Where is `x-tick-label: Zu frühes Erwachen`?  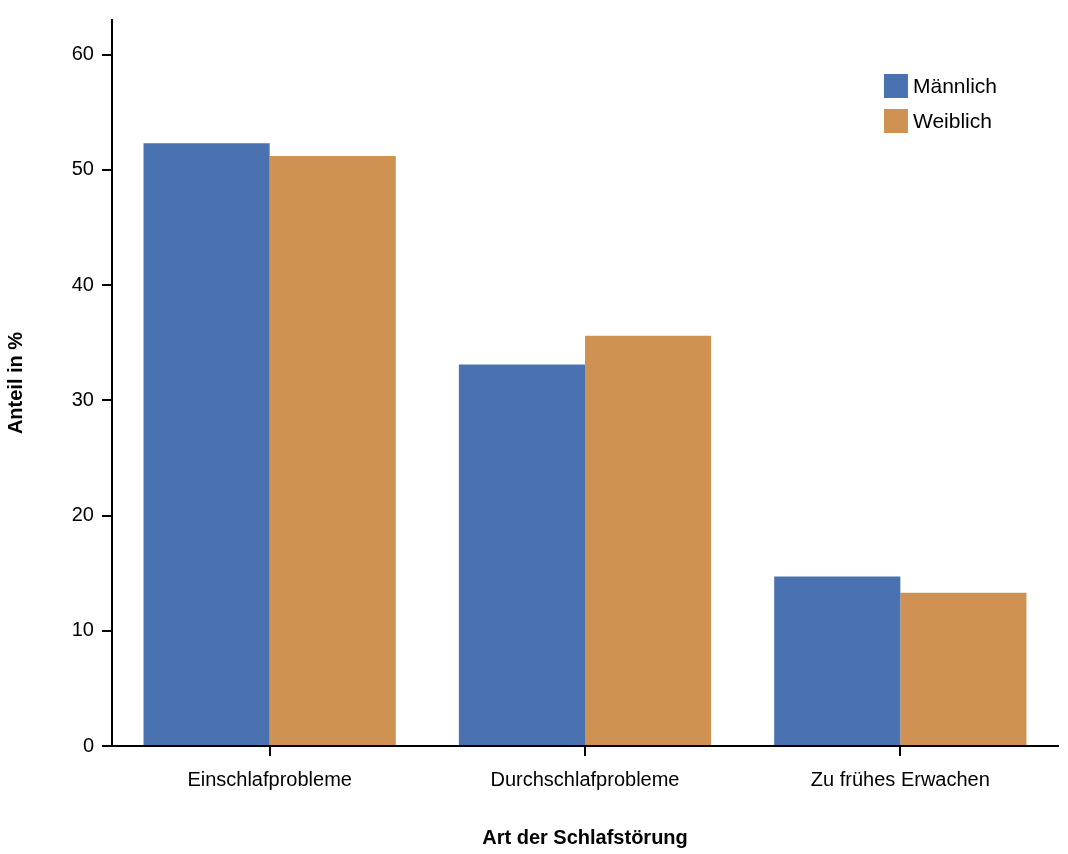
x-tick-label: Zu frühes Erwachen is located at coordinates (900, 778).